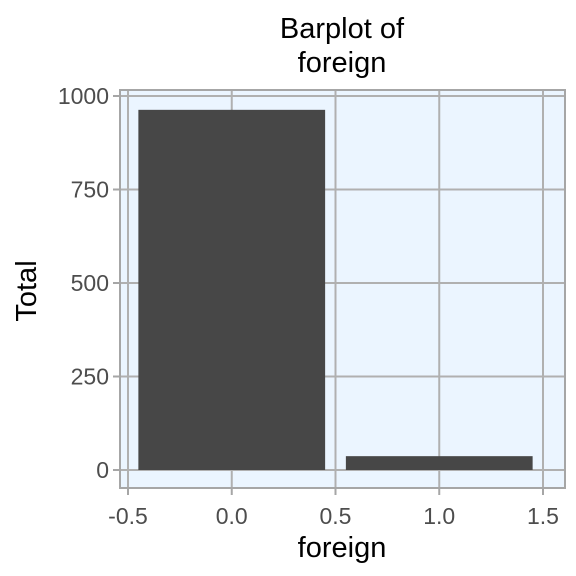 The image size is (576, 576). Describe the element at coordinates (543, 516) in the screenshot. I see `x-tick-label: 1.5` at that location.